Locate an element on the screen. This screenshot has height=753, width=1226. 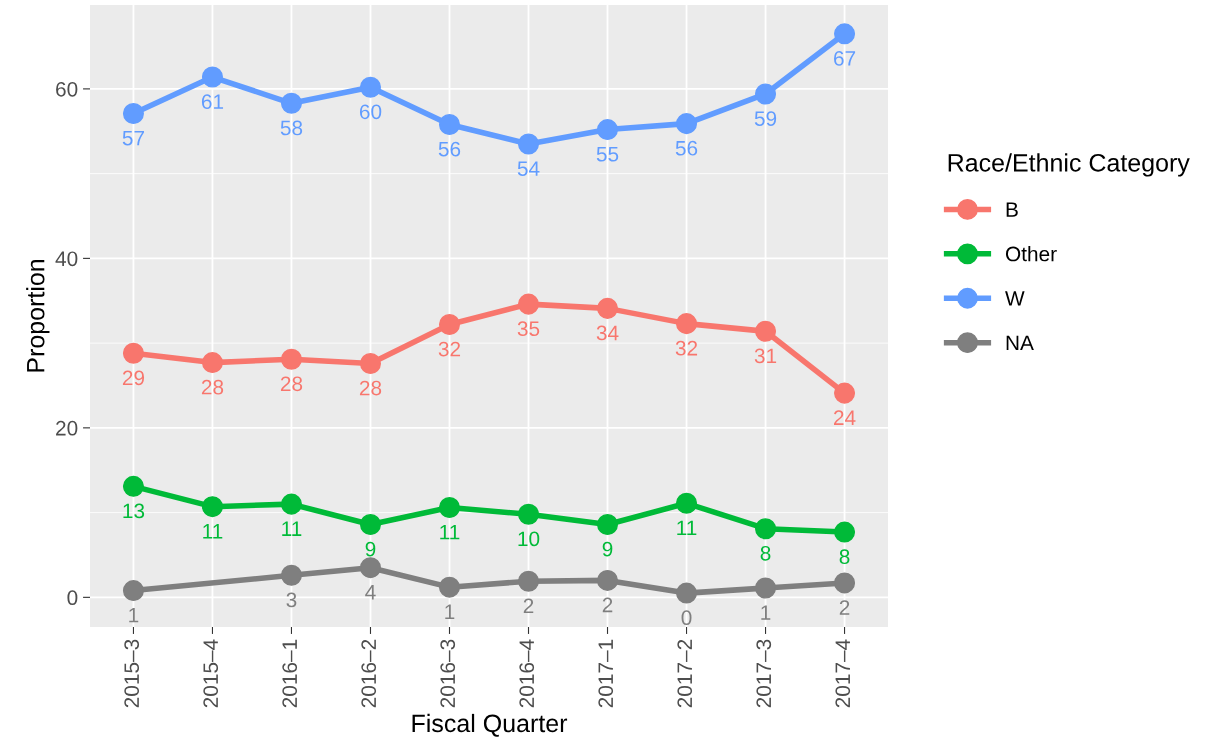
legend-title: Race/Ethnic Category is located at coordinates (1069, 165).